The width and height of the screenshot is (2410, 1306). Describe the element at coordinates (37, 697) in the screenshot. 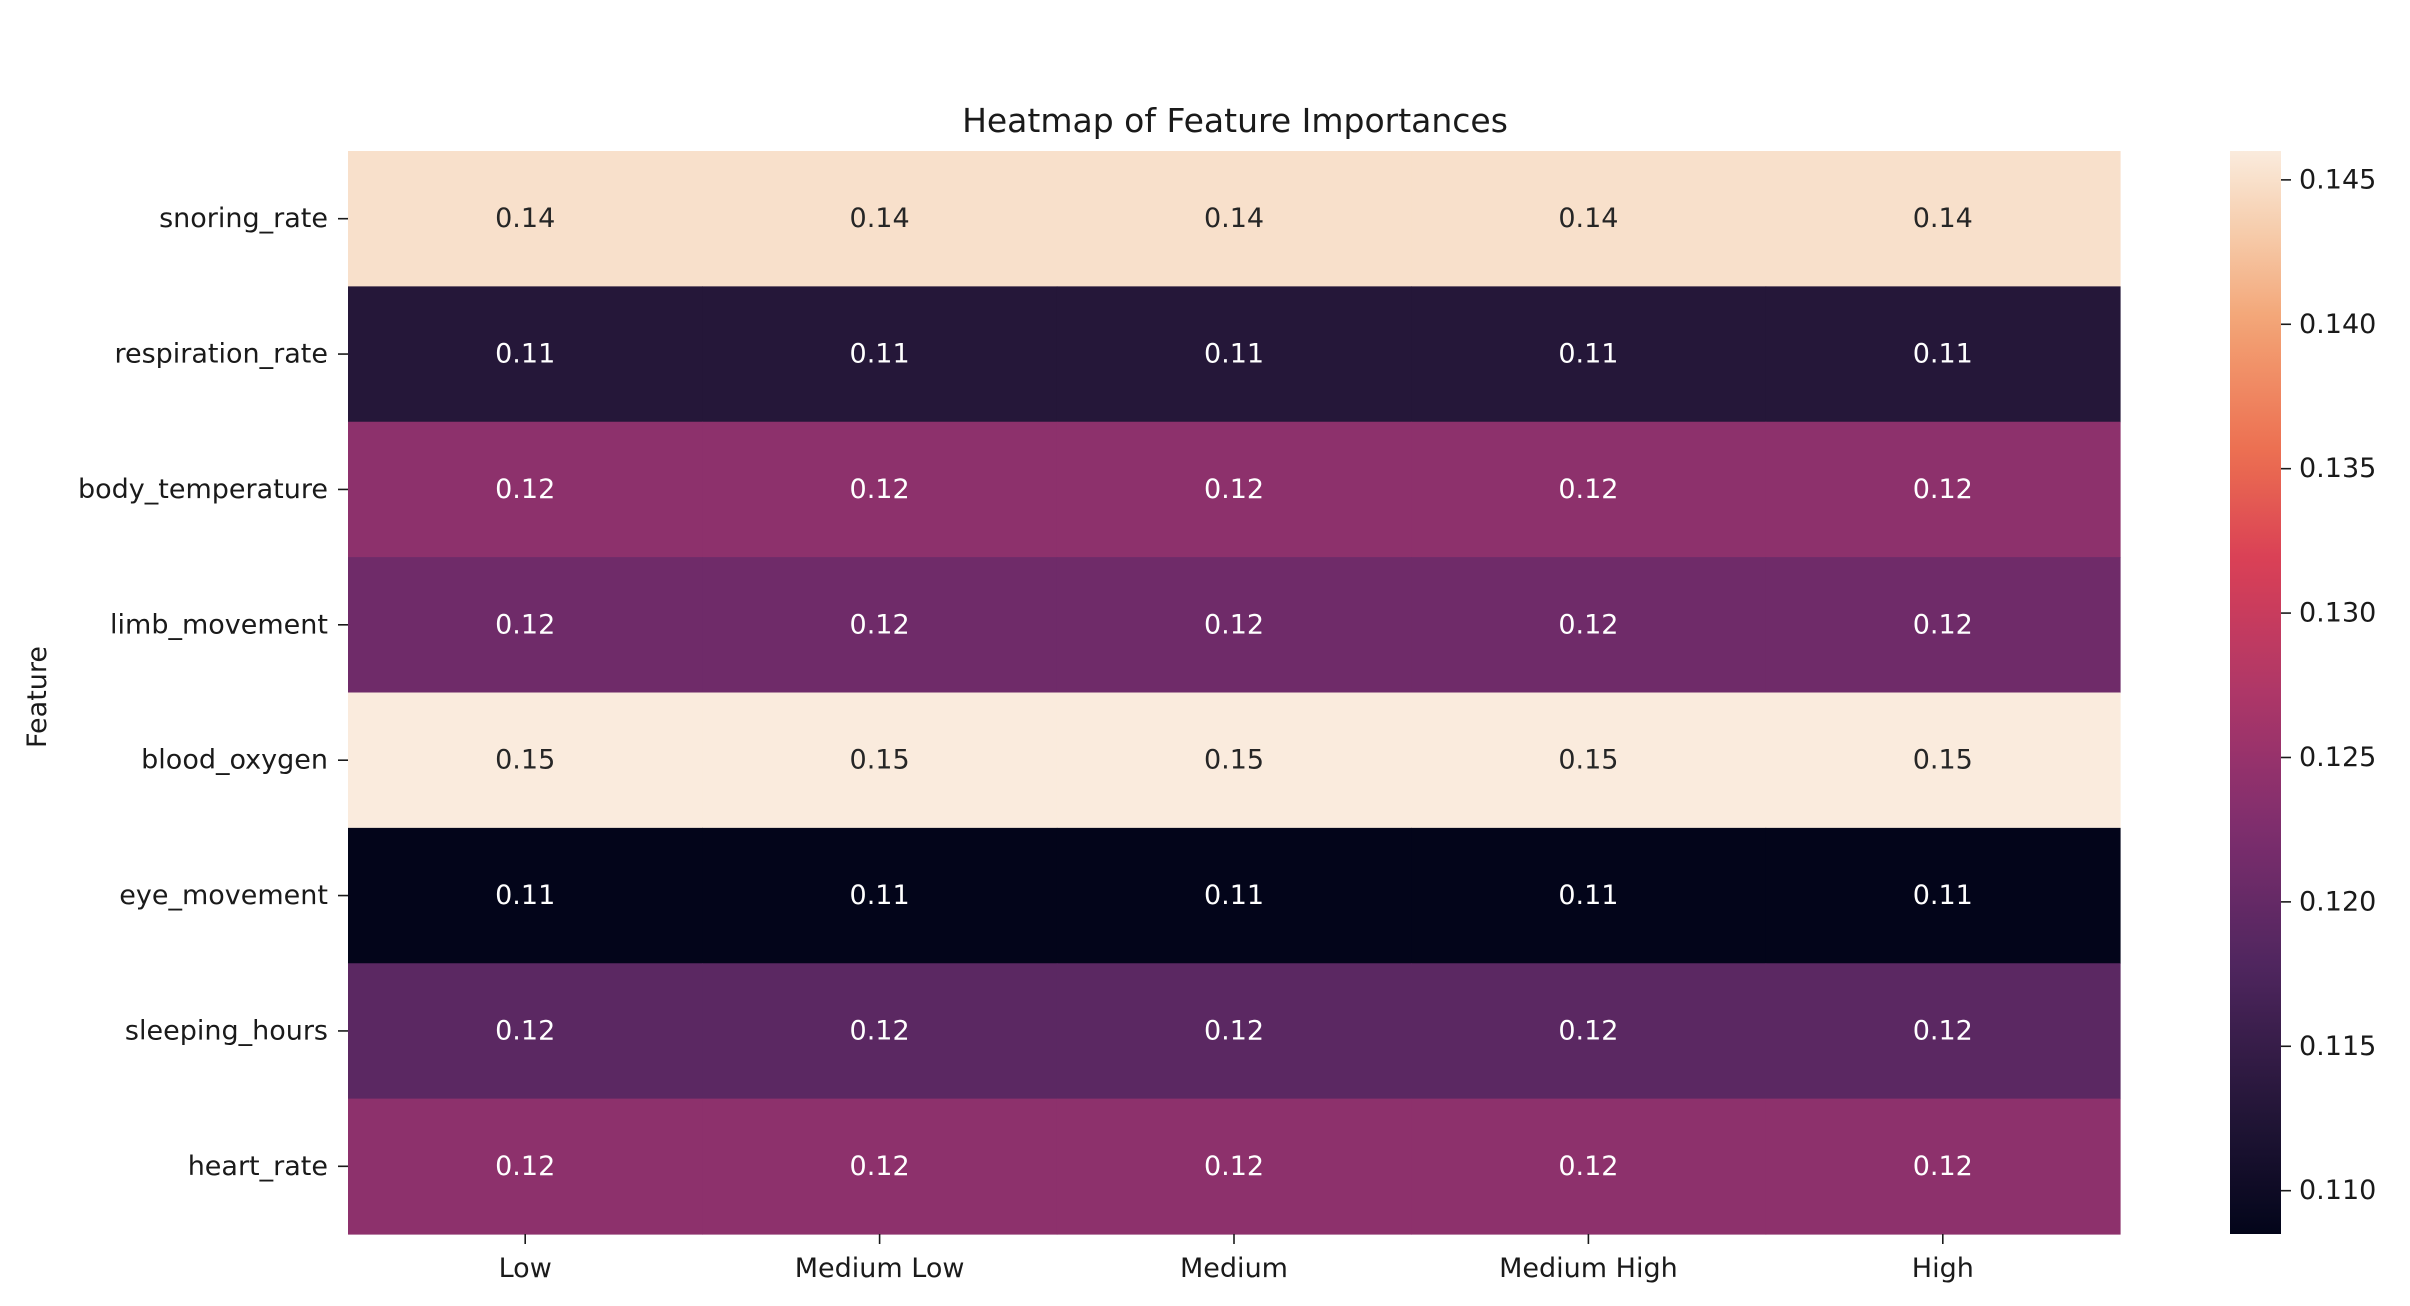

I see `y-axis-label: Feature` at that location.